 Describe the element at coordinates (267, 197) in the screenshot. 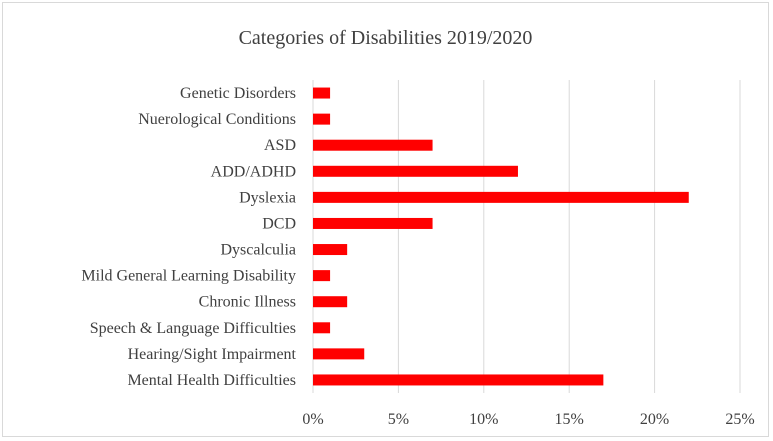

I see `category-label: Dyslexia` at that location.